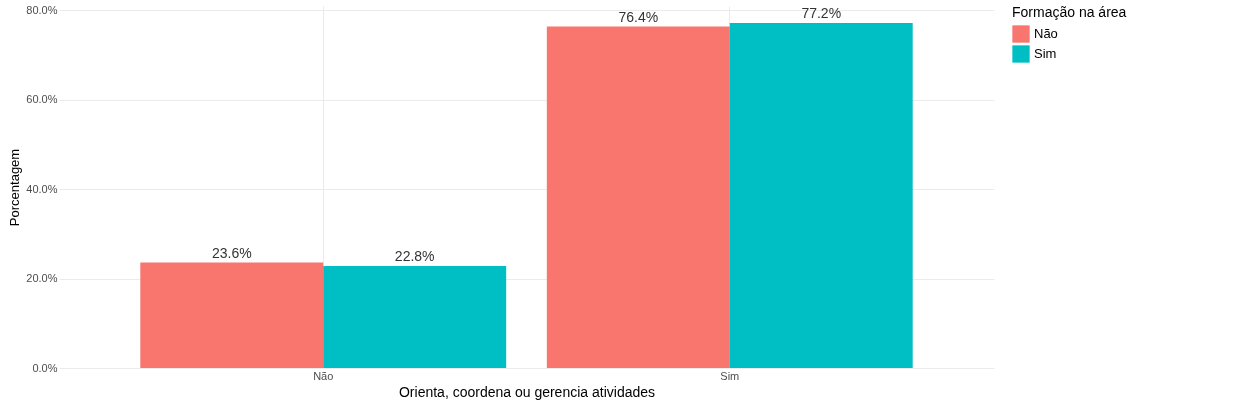  What do you see at coordinates (42, 278) in the screenshot?
I see `y-tick-label: 20.0%` at bounding box center [42, 278].